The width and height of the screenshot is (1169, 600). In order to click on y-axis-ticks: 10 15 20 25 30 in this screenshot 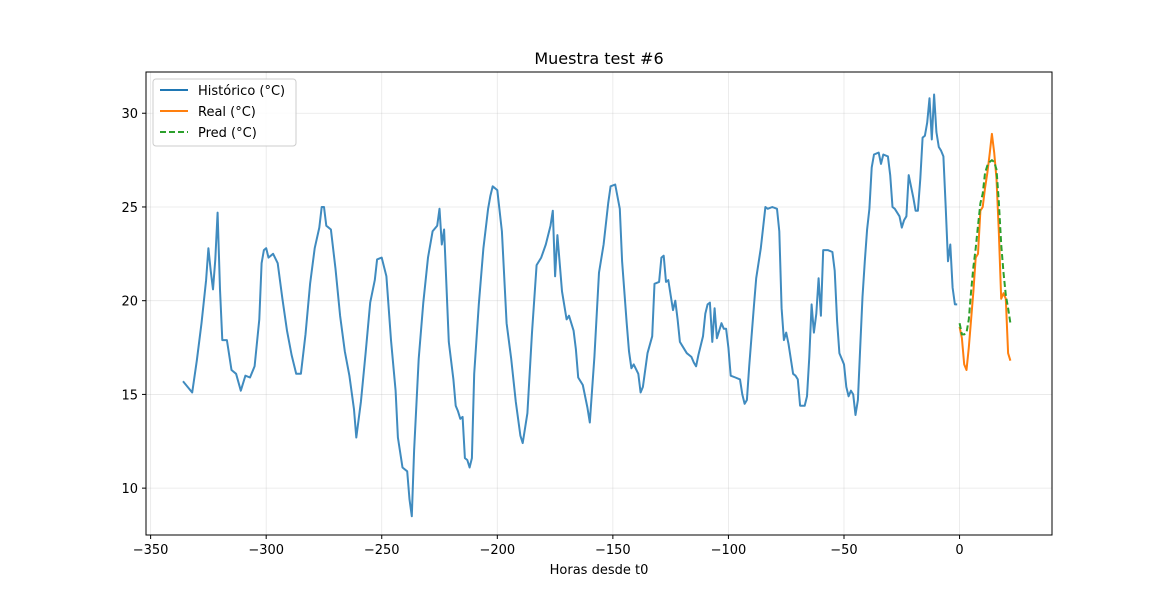, I will do `click(133, 302)`.